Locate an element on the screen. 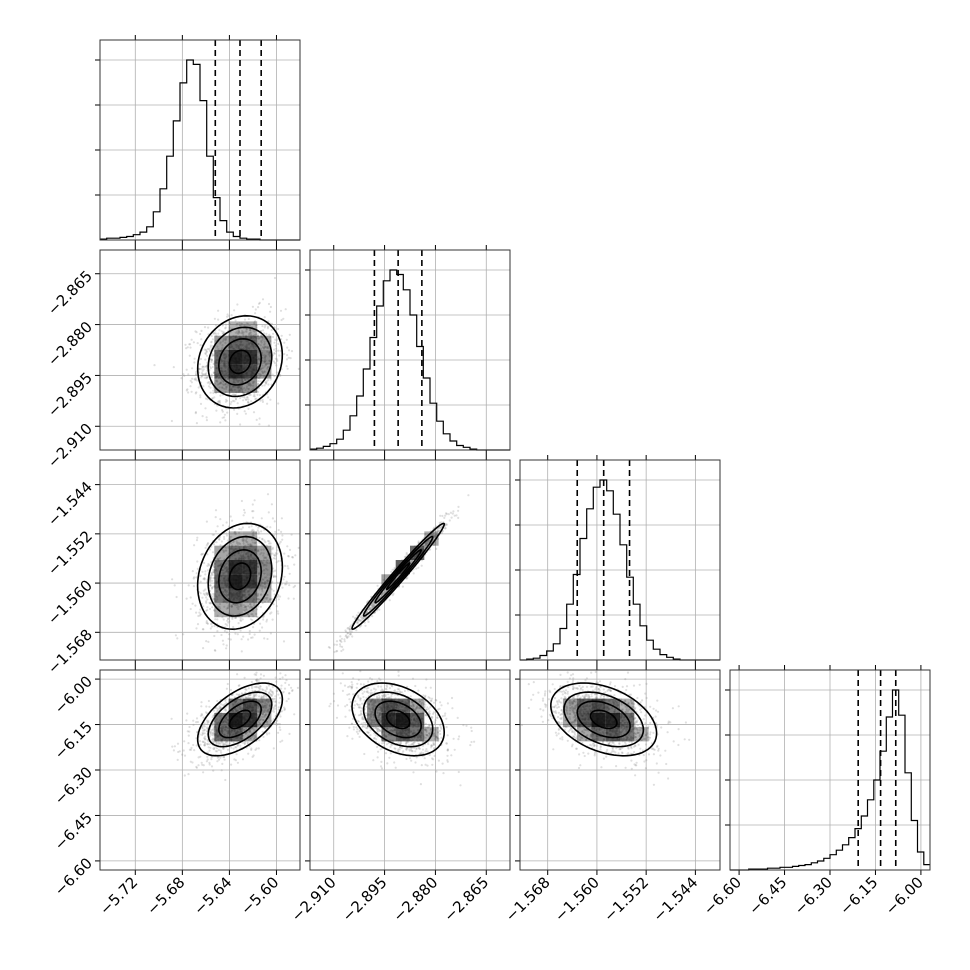 The height and width of the screenshot is (970, 970). histogram-step is located at coordinates (620, 570).